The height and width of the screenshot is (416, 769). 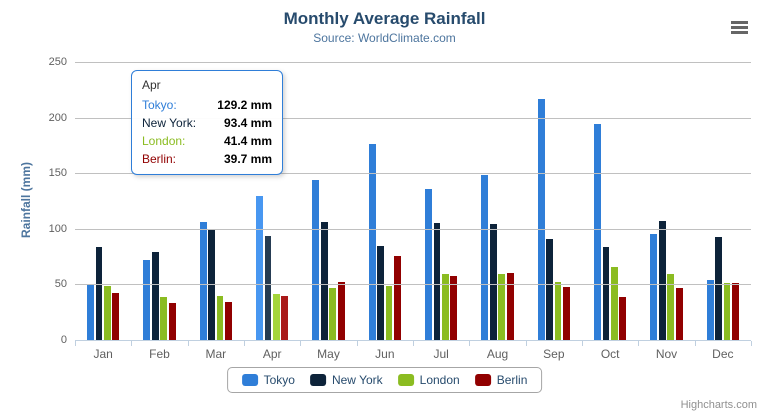 I want to click on bar-new-york-sep, so click(x=549, y=289).